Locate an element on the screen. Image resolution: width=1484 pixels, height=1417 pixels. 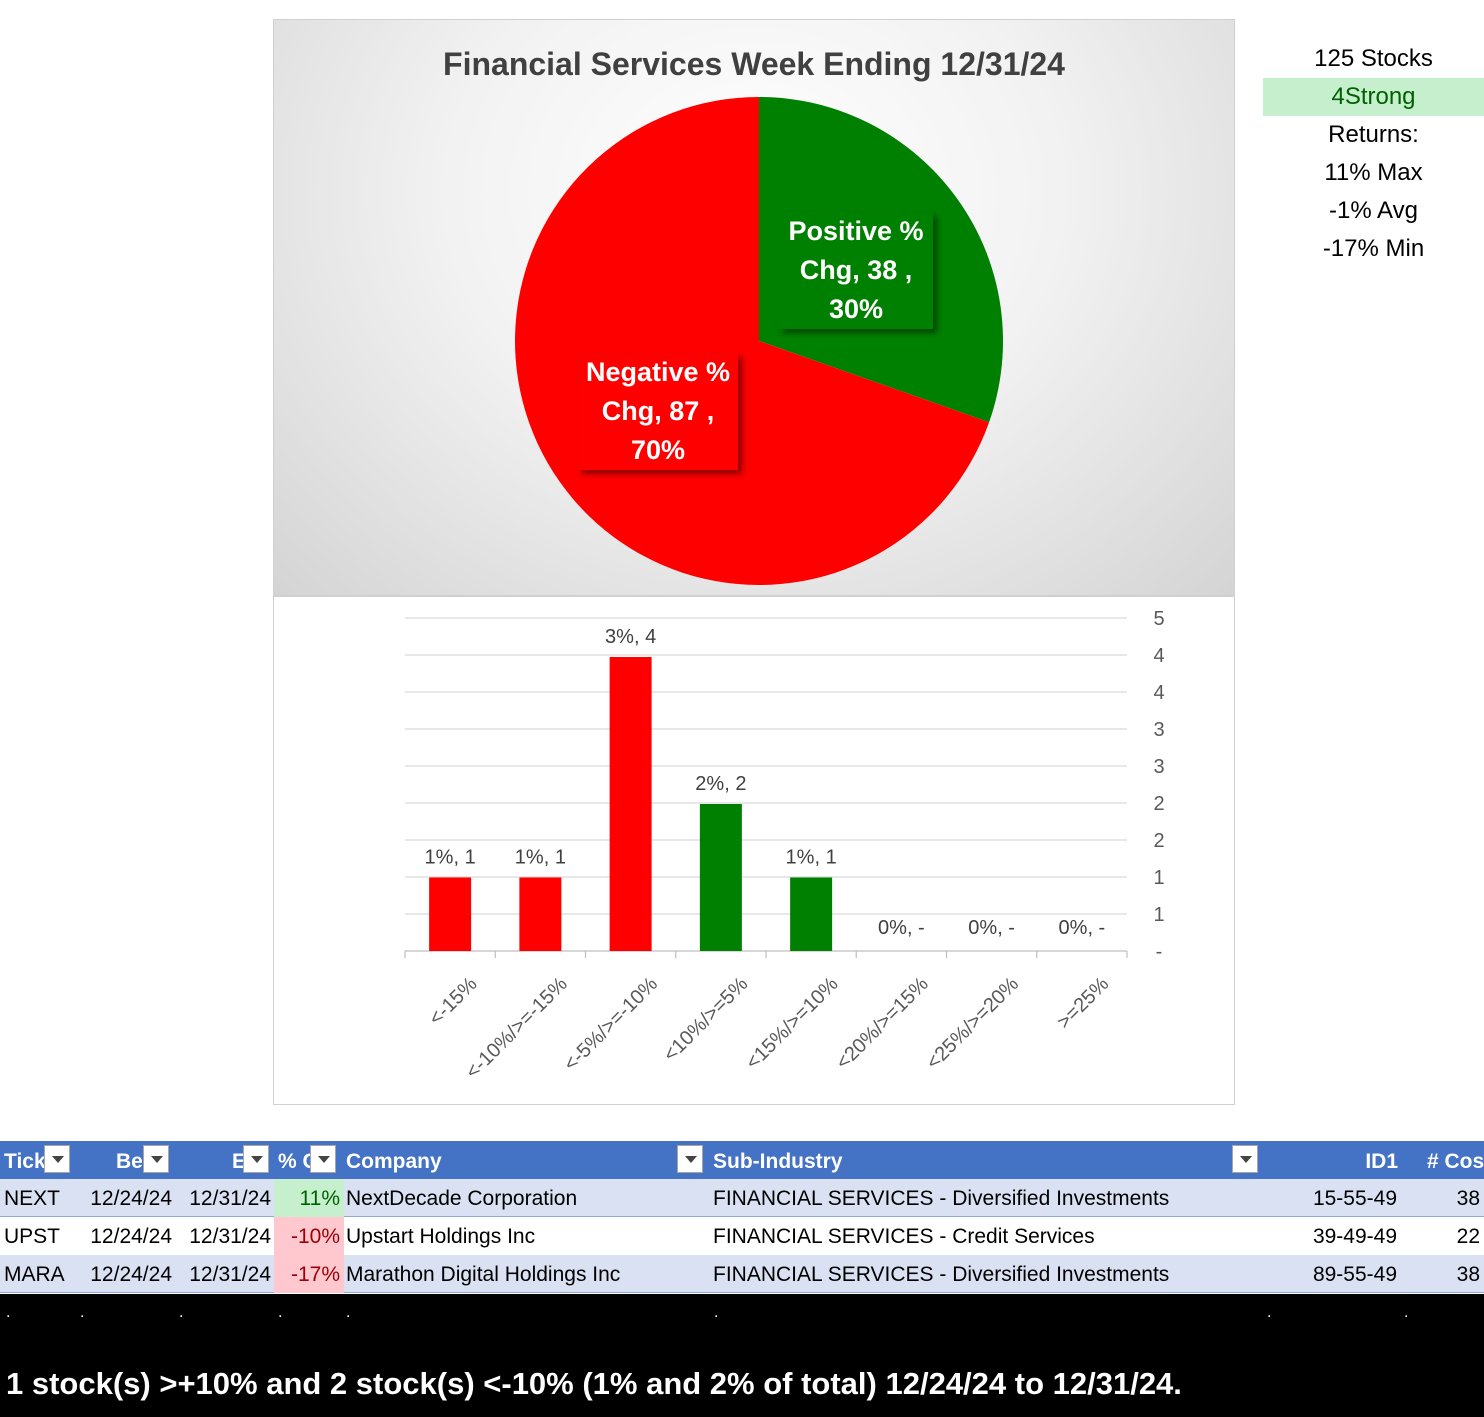
cell-id1: 89-55-49 is located at coordinates (1354, 1274).